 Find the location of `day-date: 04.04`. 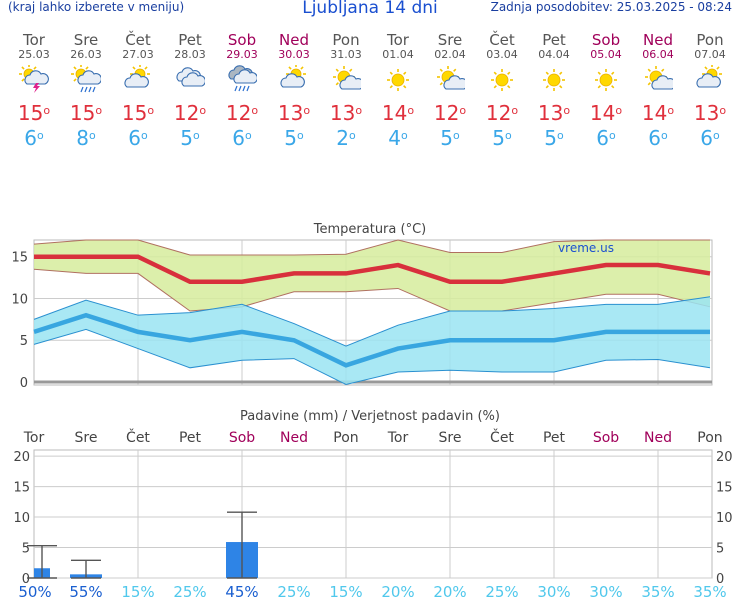

day-date: 04.04 is located at coordinates (554, 54).